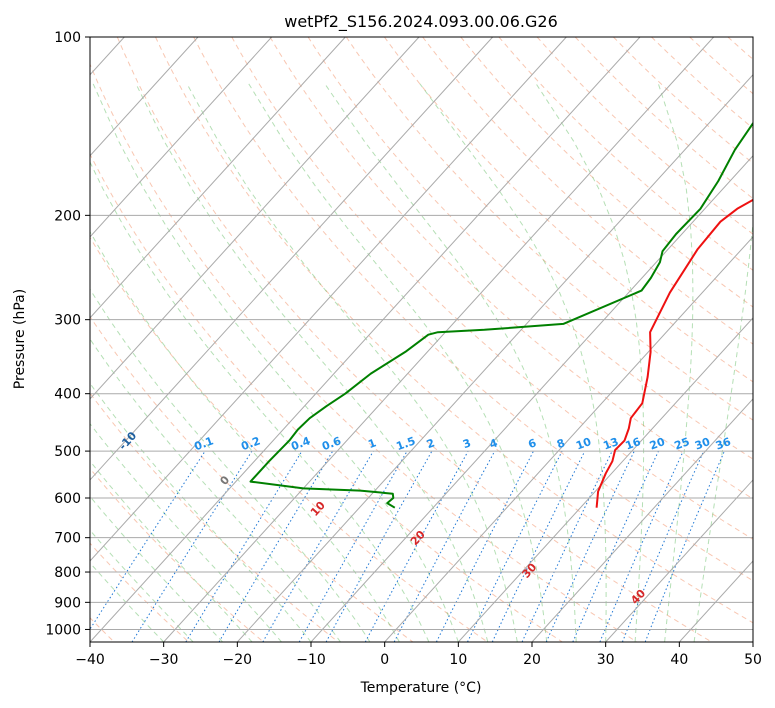  What do you see at coordinates (494, 443) in the screenshot?
I see `mixing-ratio-label: 4` at bounding box center [494, 443].